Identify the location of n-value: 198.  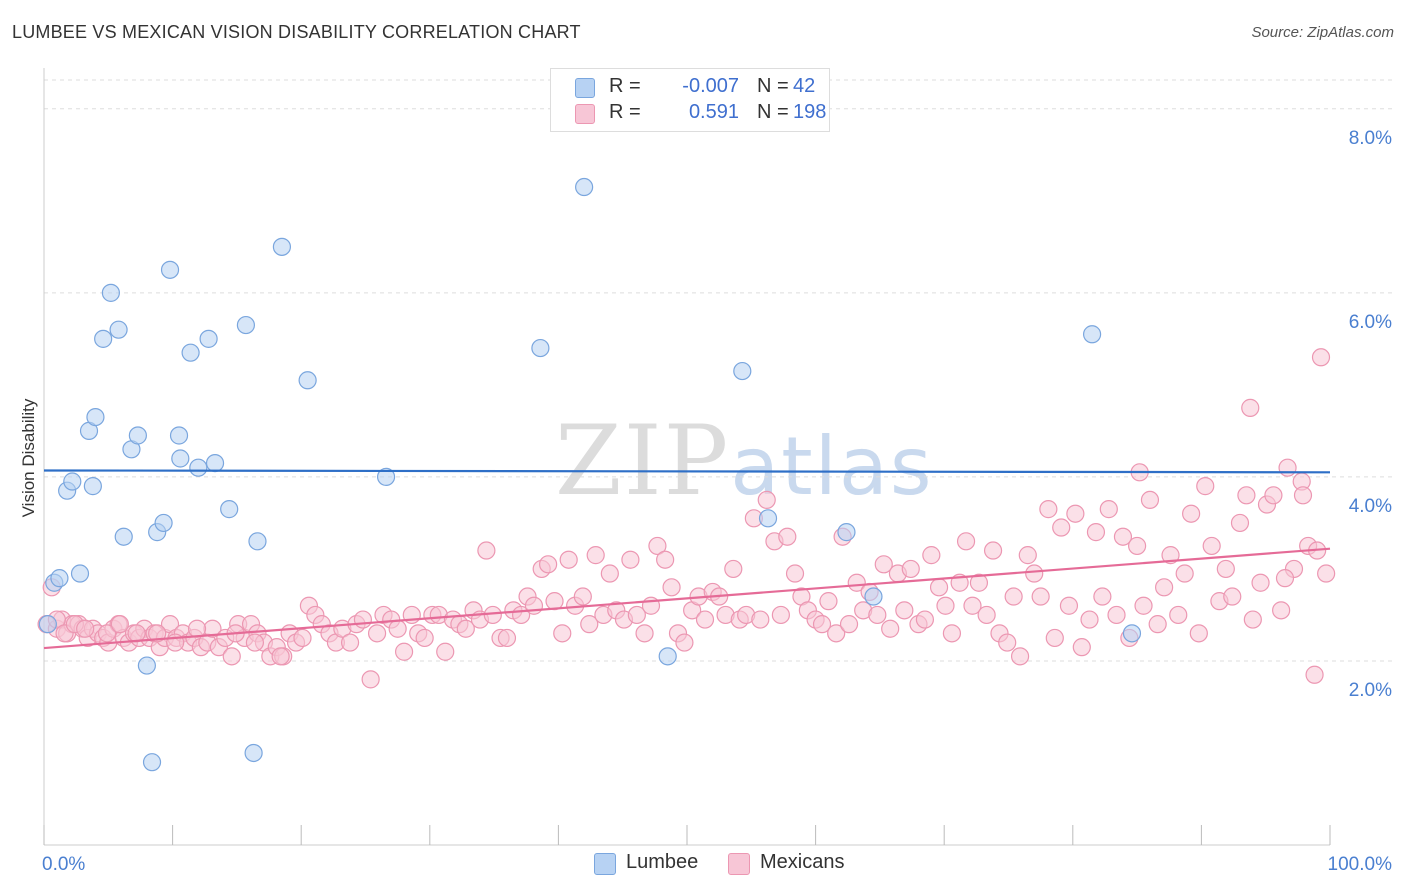
(810, 112).